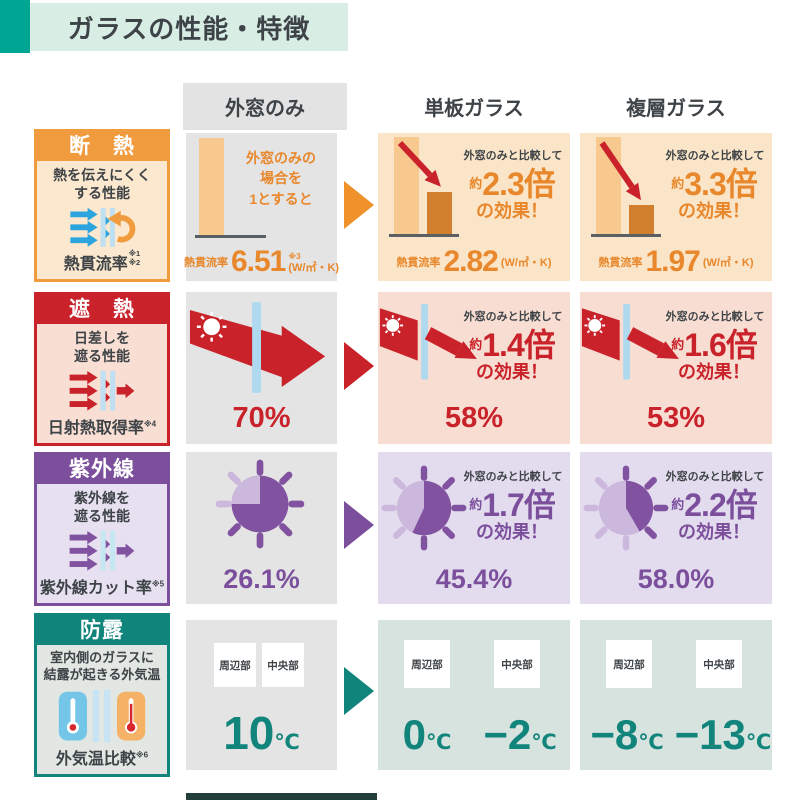 This screenshot has height=800, width=800. I want to click on temp-number: −8, so click(614, 734).